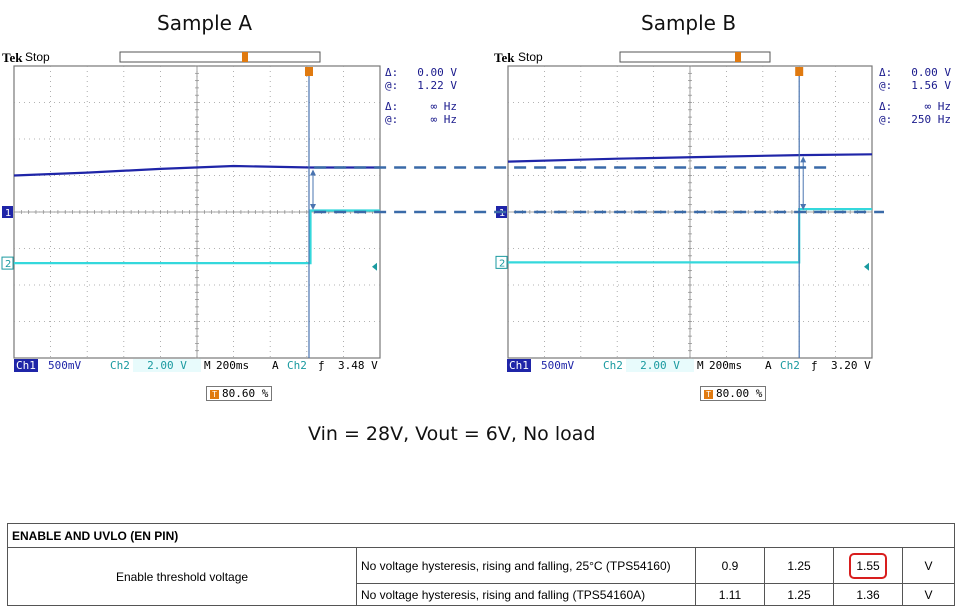 This screenshot has height=612, width=960. Describe the element at coordinates (245, 393) in the screenshot. I see `trigger-position-value: 80.60 %` at that location.